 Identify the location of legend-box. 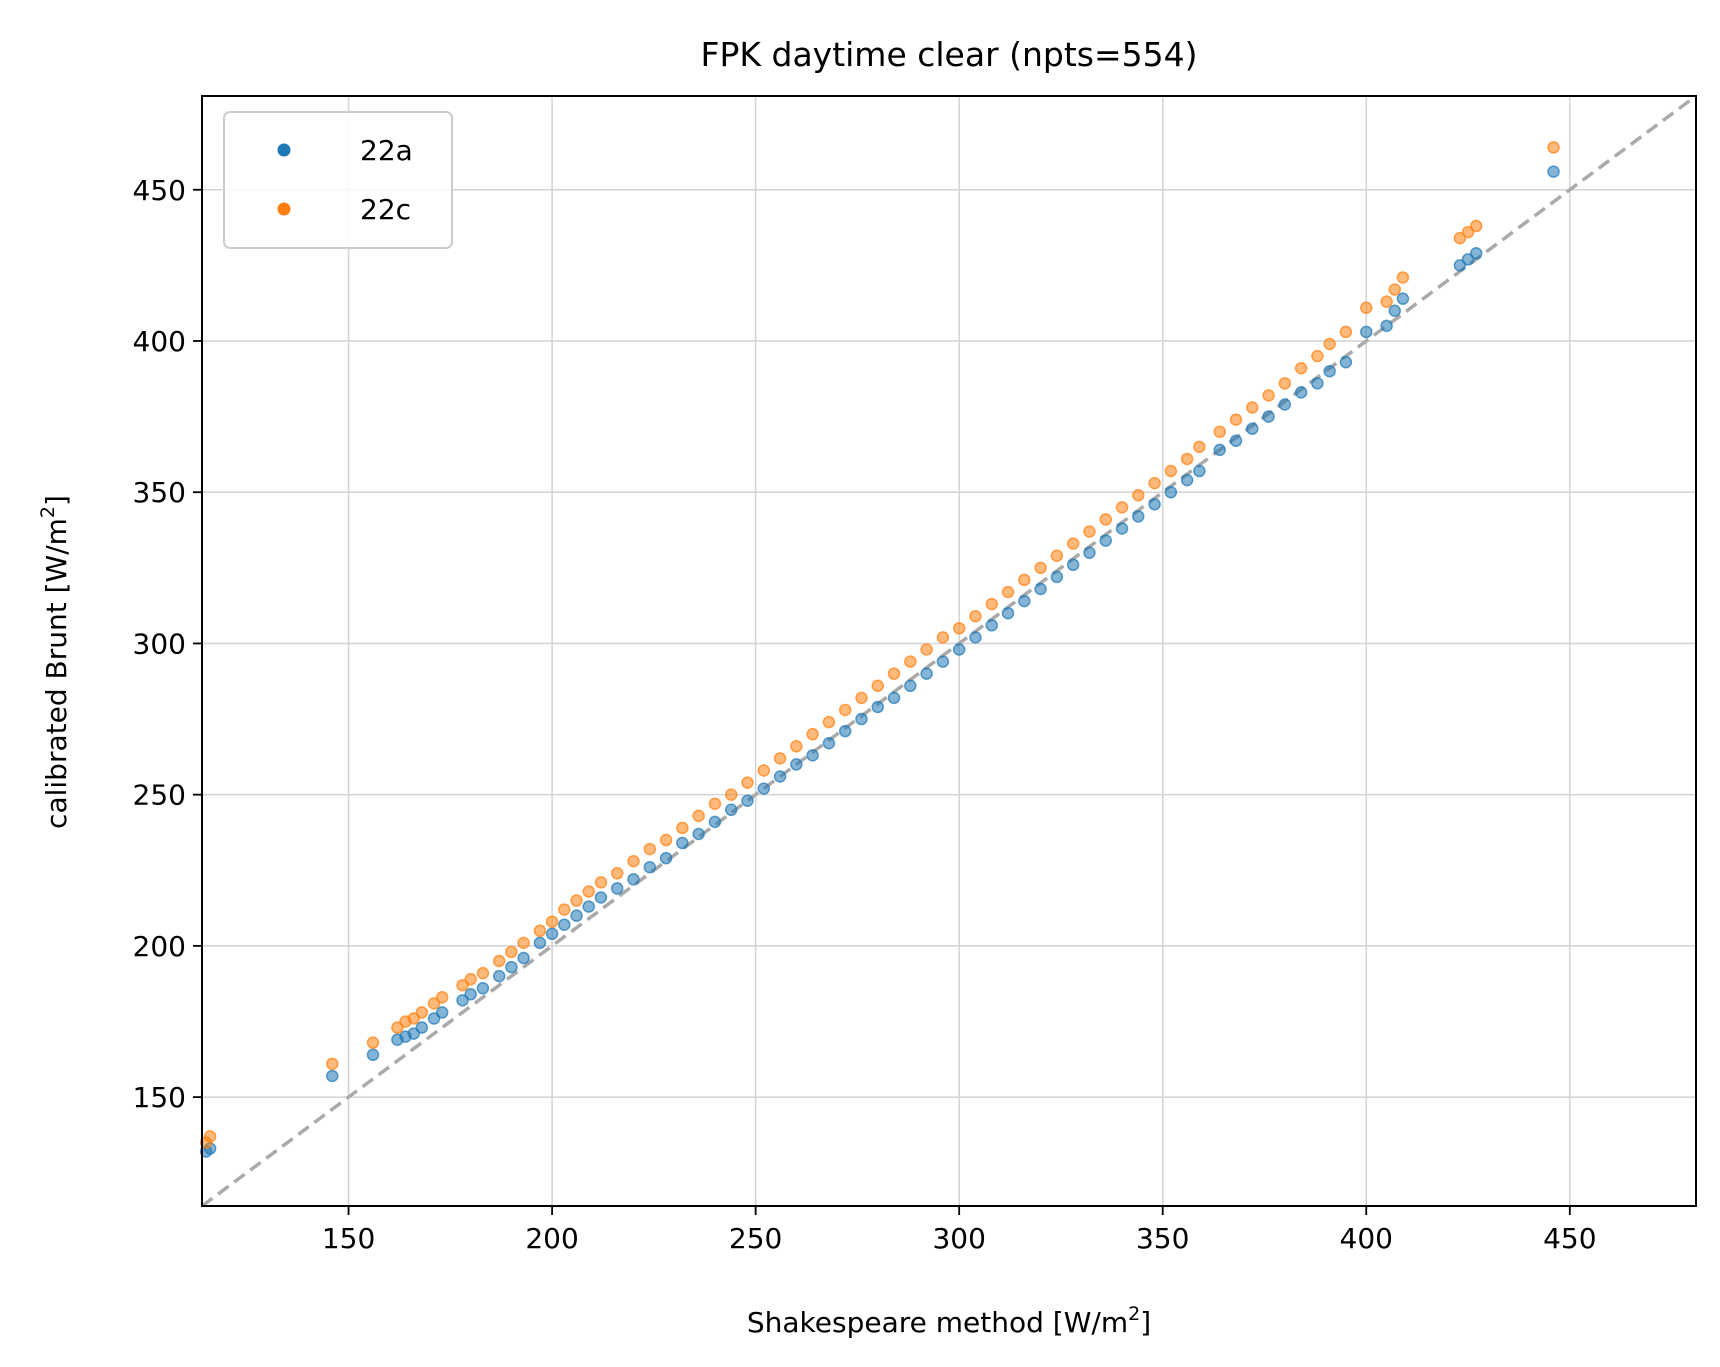
(338, 180).